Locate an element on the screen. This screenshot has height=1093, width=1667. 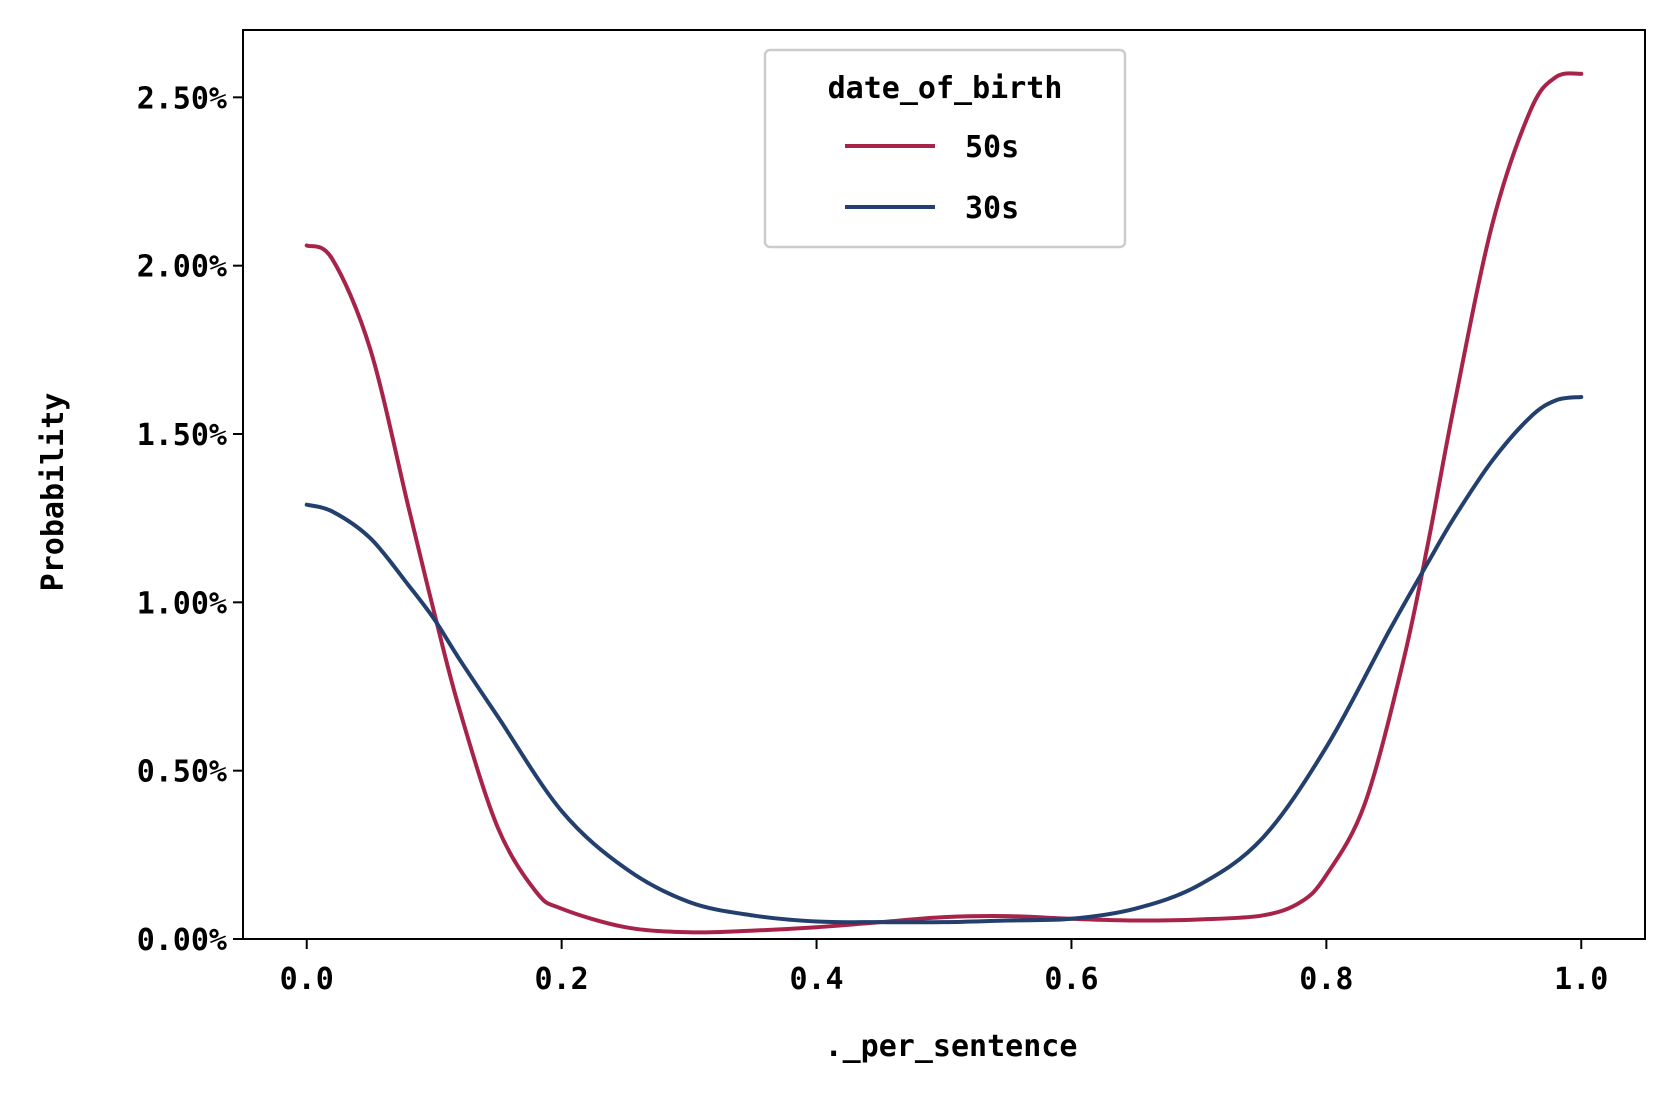
x-tick-label: 1.0 is located at coordinates (1581, 979).